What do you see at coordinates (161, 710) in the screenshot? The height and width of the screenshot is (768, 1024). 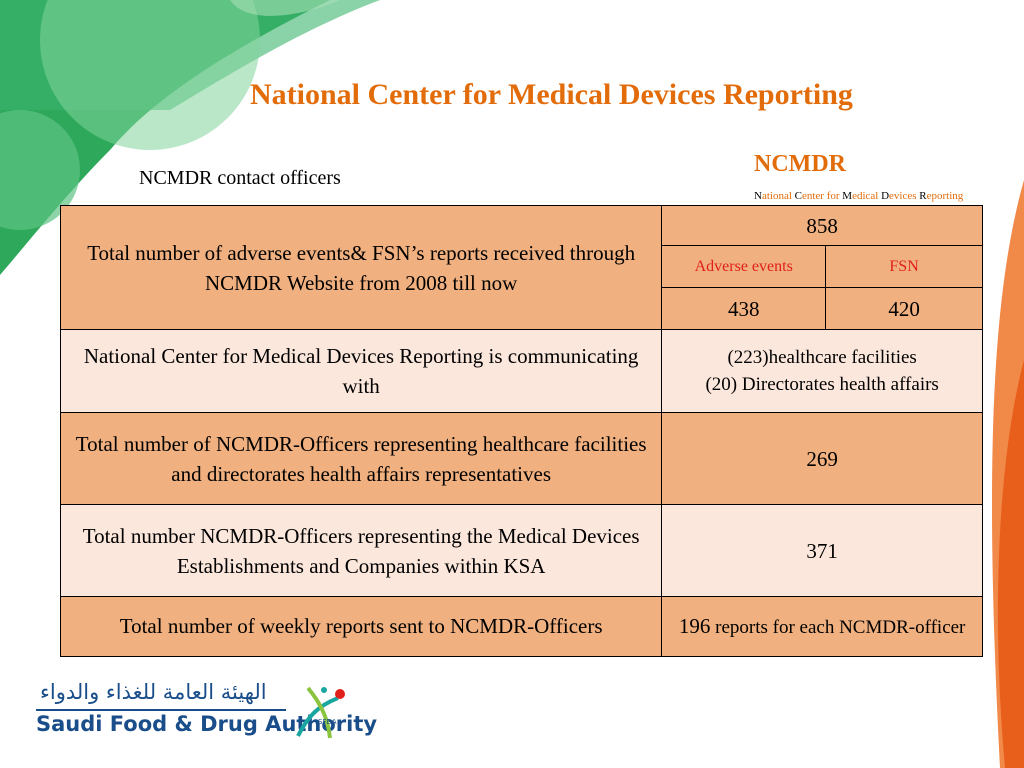 I see `logo-divider` at bounding box center [161, 710].